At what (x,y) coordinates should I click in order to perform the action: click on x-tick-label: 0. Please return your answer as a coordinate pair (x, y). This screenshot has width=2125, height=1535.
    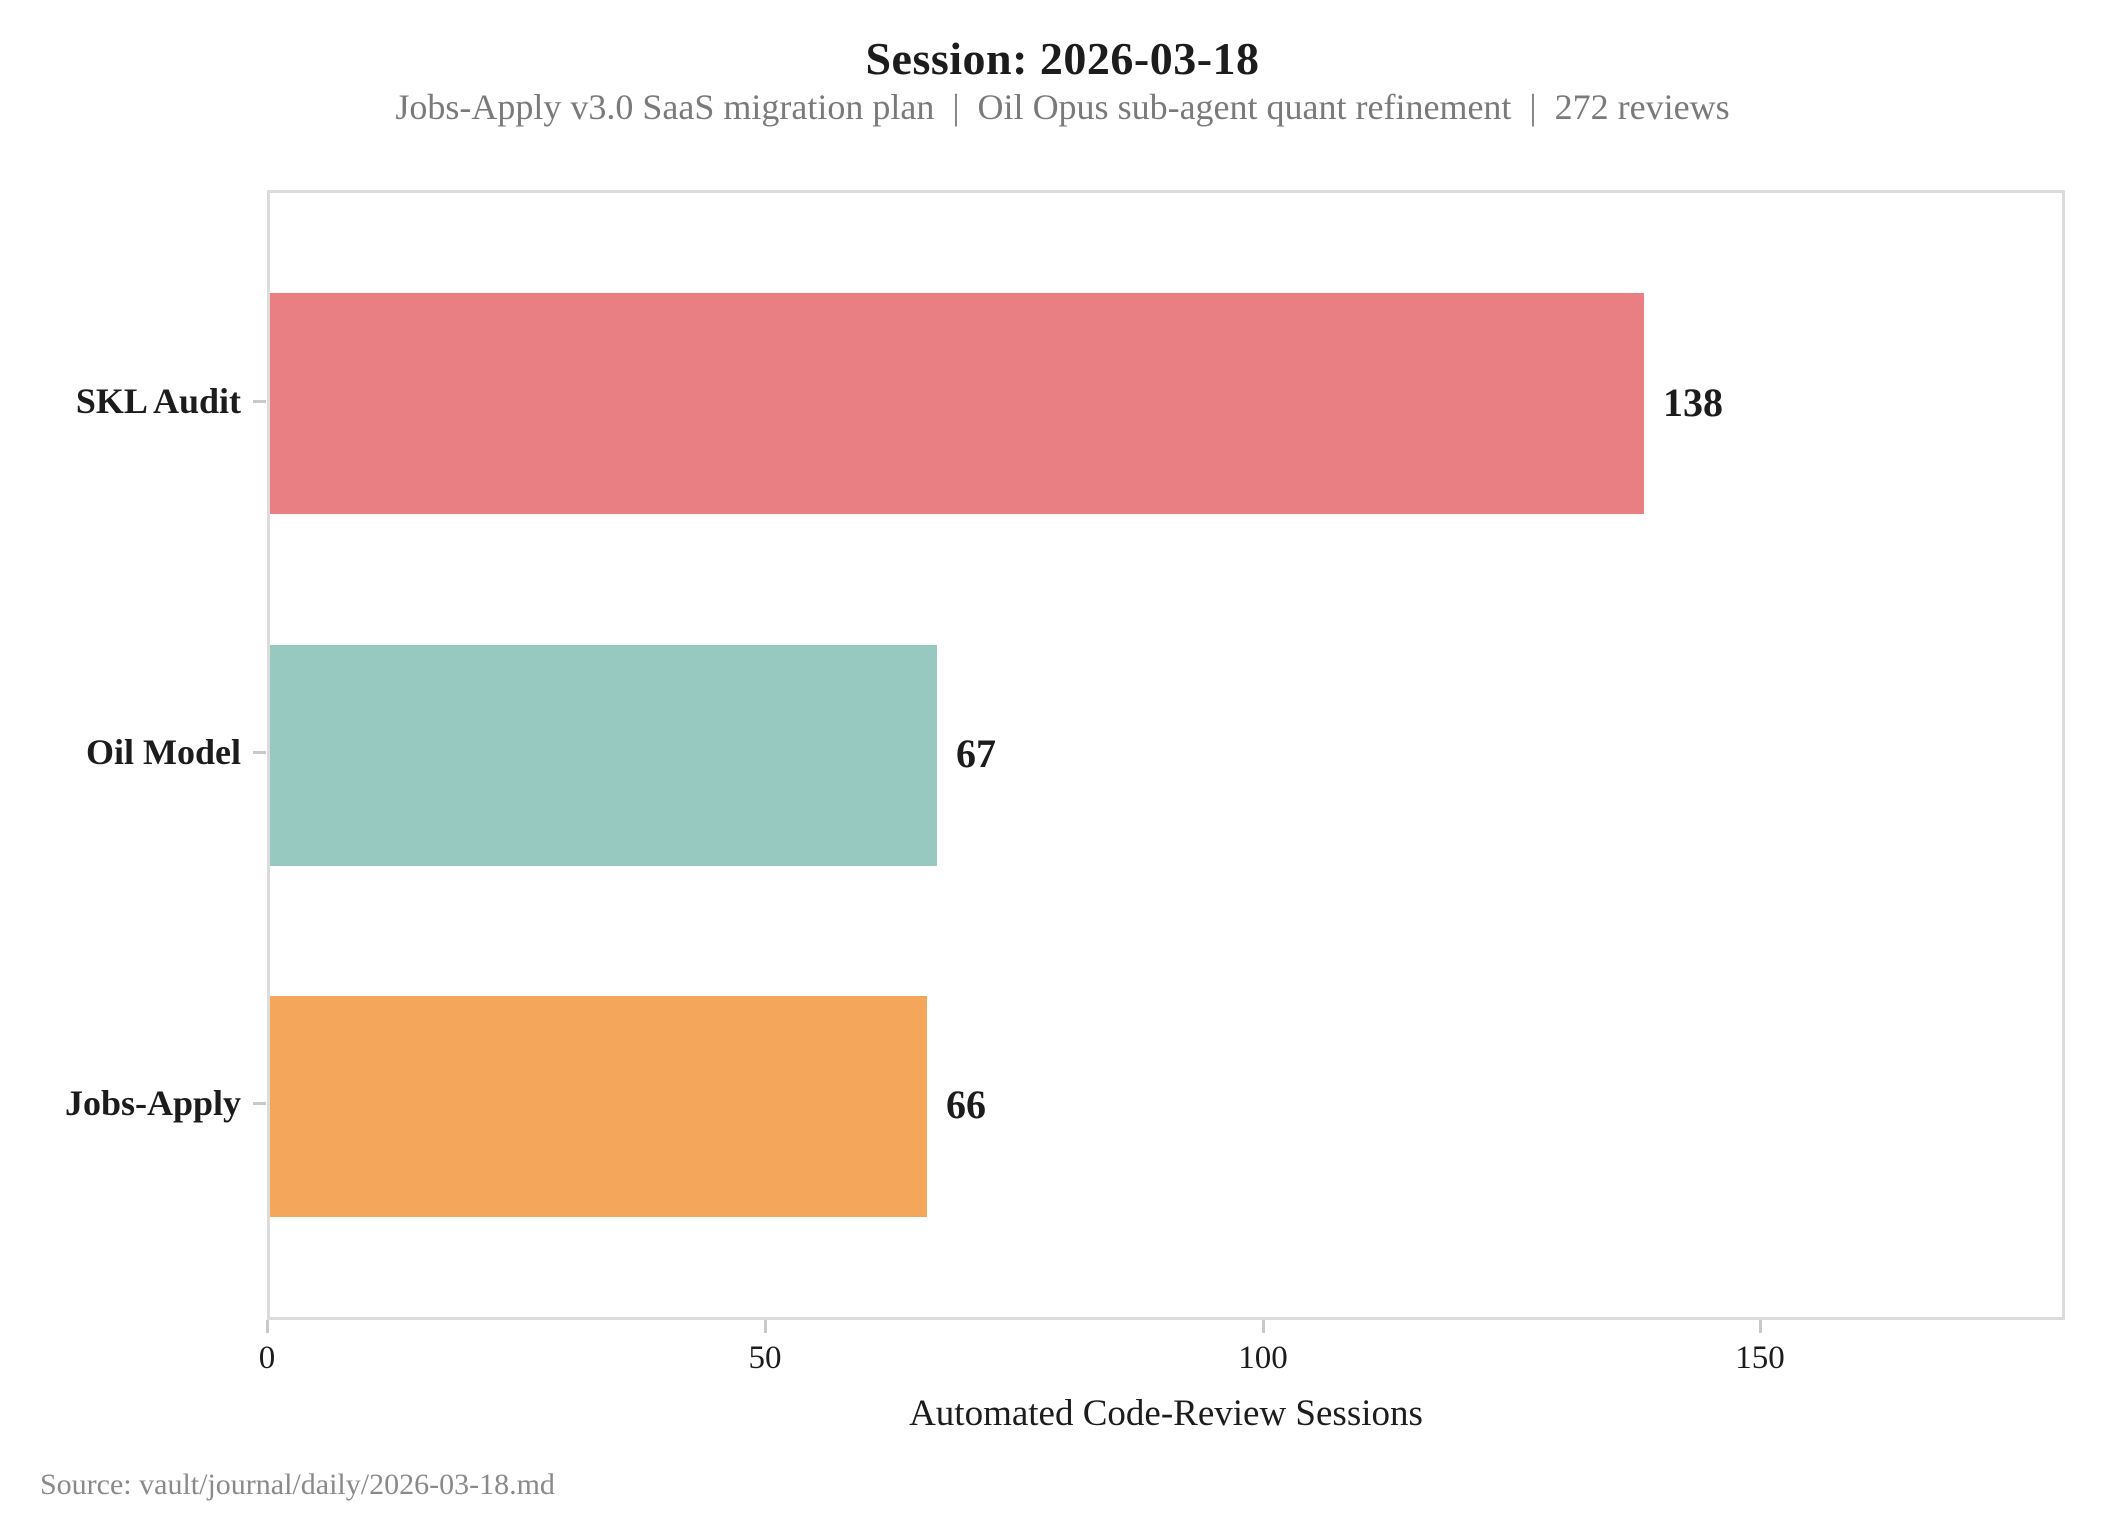
    Looking at the image, I should click on (267, 1358).